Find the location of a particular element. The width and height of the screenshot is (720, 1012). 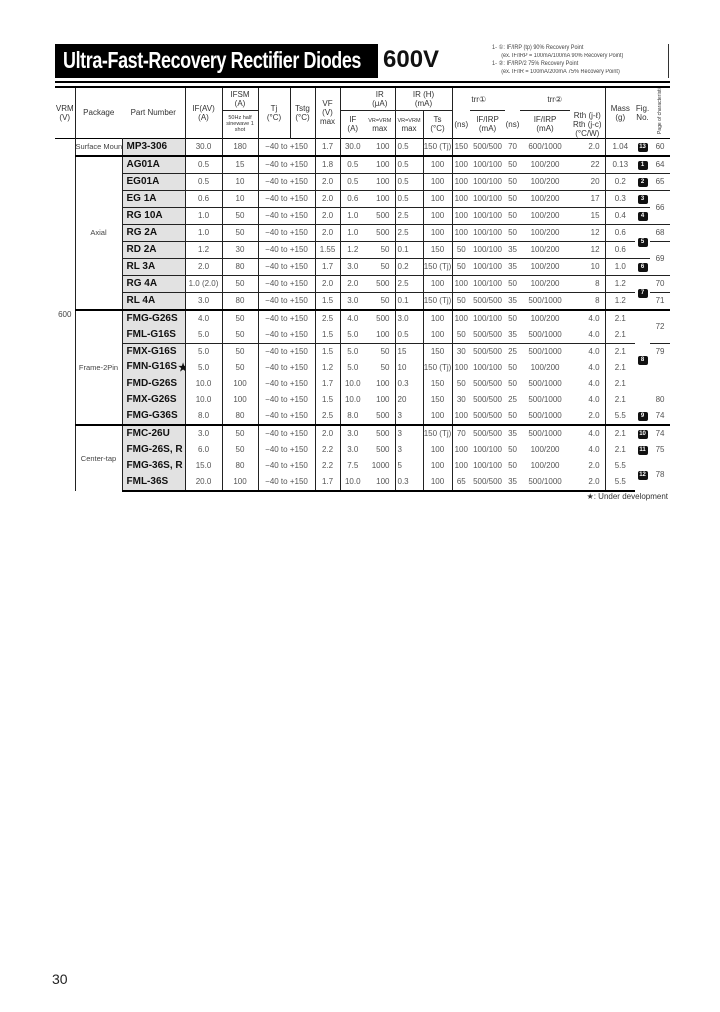

mass-value: 0.4 is located at coordinates (620, 215).